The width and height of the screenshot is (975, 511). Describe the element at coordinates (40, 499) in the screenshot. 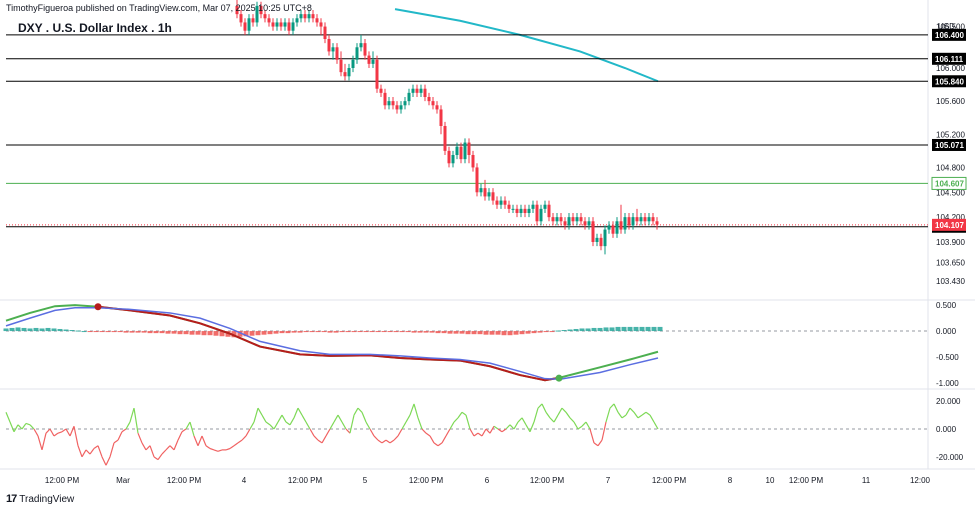

I see `tradingview-watermark: 17 TradingView` at that location.